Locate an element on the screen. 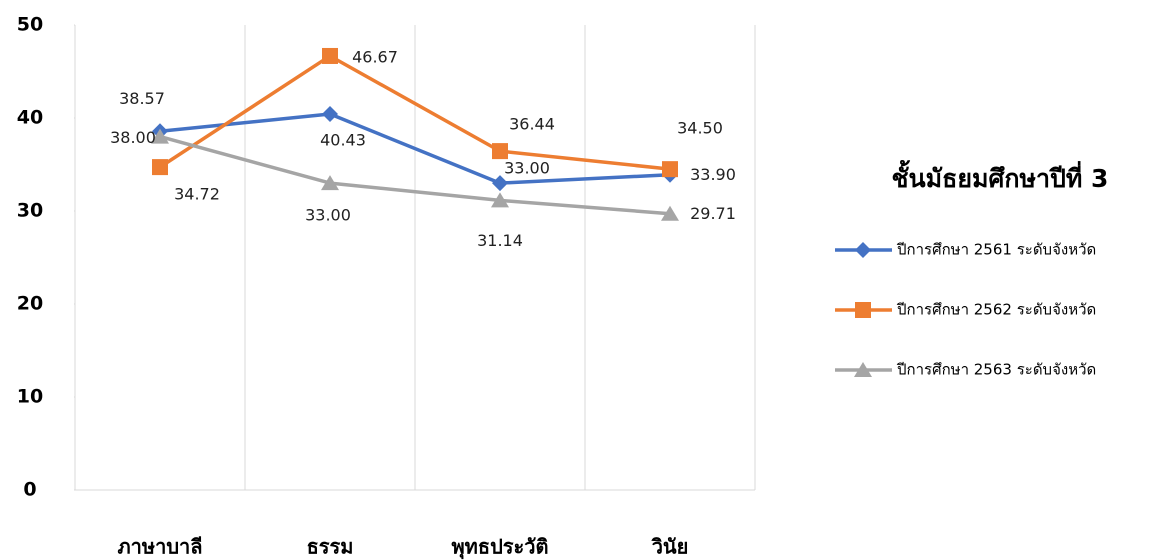 The height and width of the screenshot is (560, 1164). data-label: 46.67 is located at coordinates (375, 56).